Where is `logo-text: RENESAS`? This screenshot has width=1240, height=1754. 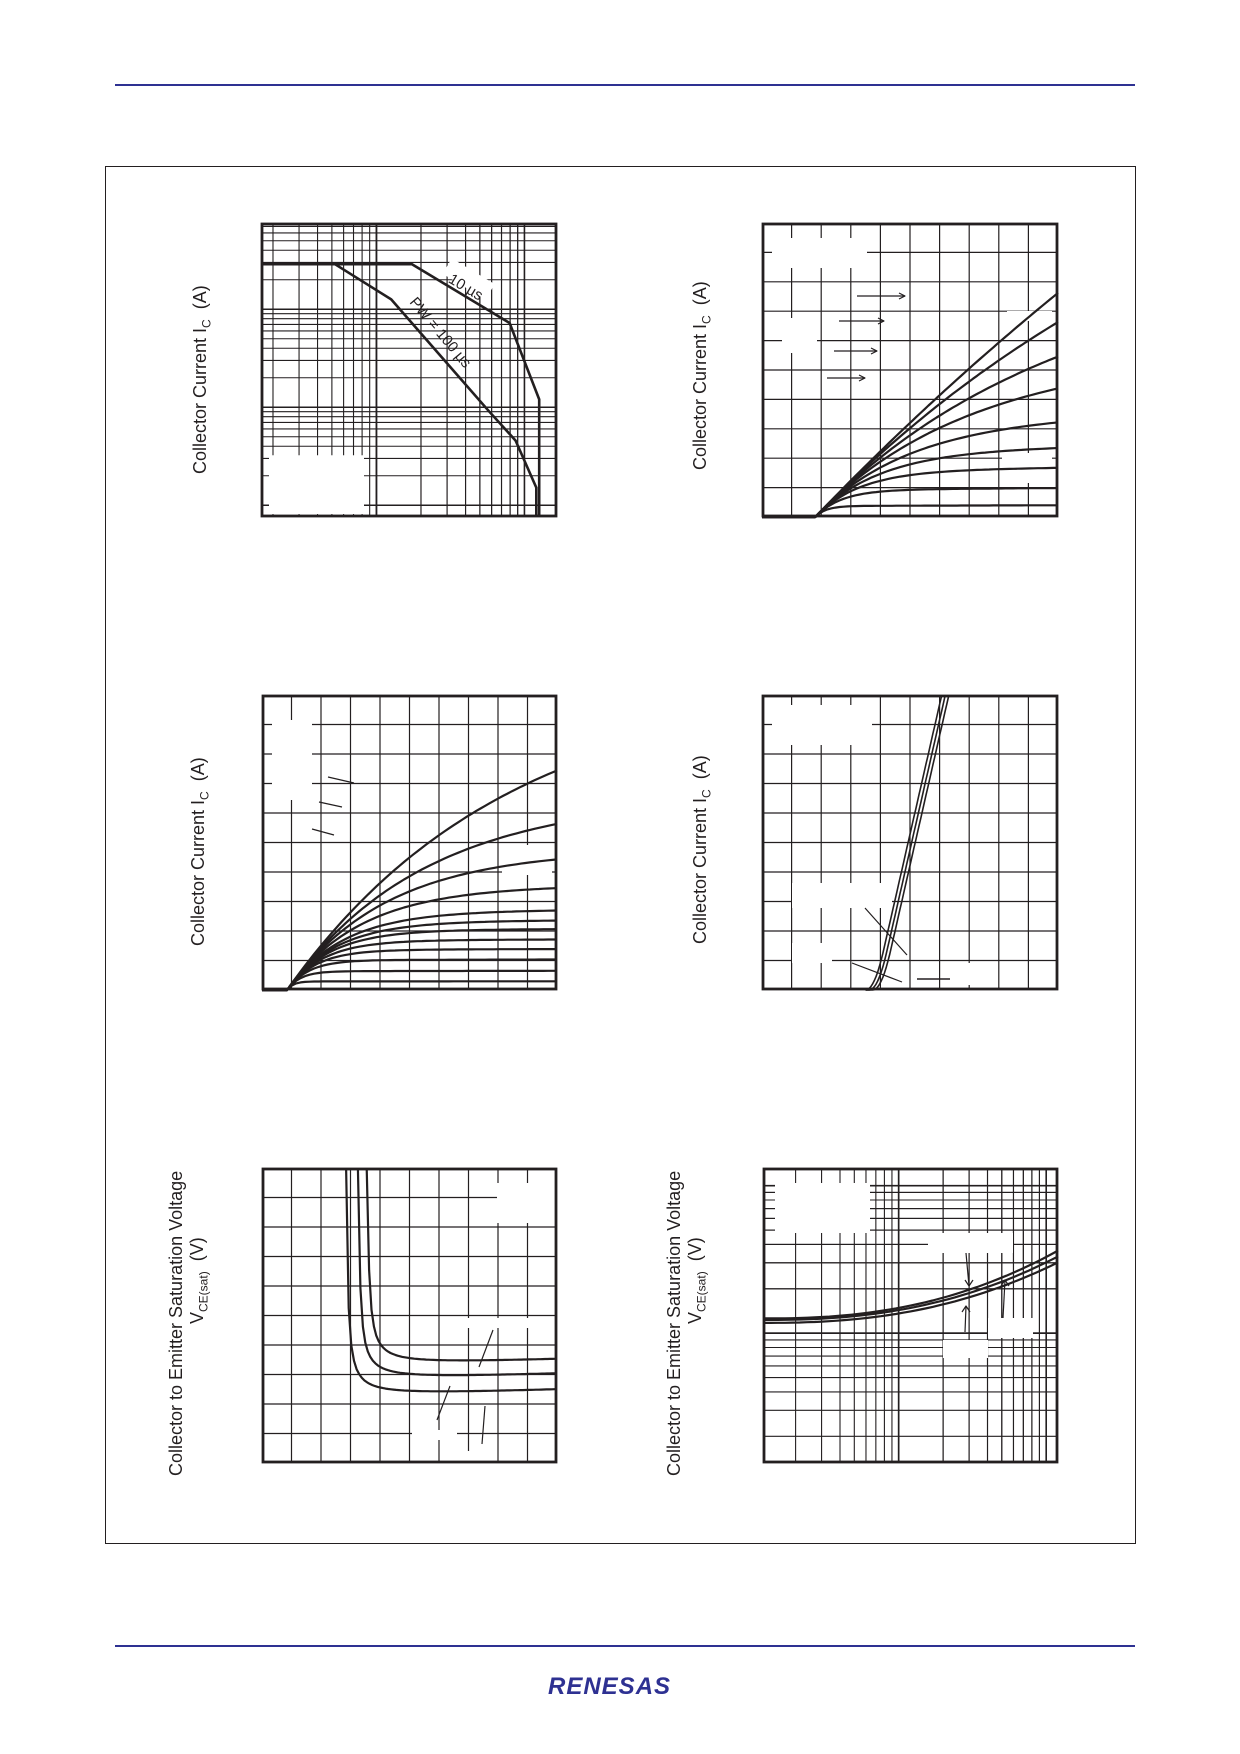
logo-text: RENESAS is located at coordinates (609, 1686).